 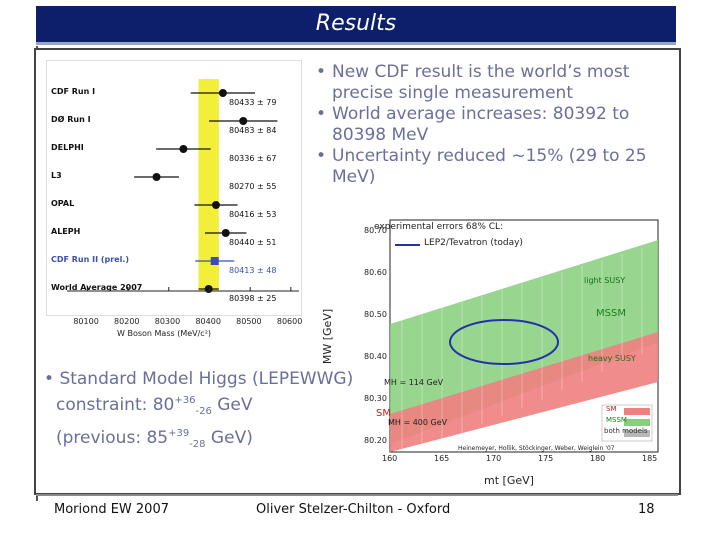 What do you see at coordinates (637, 411) in the screenshot?
I see `key-swatch-sm` at bounding box center [637, 411].